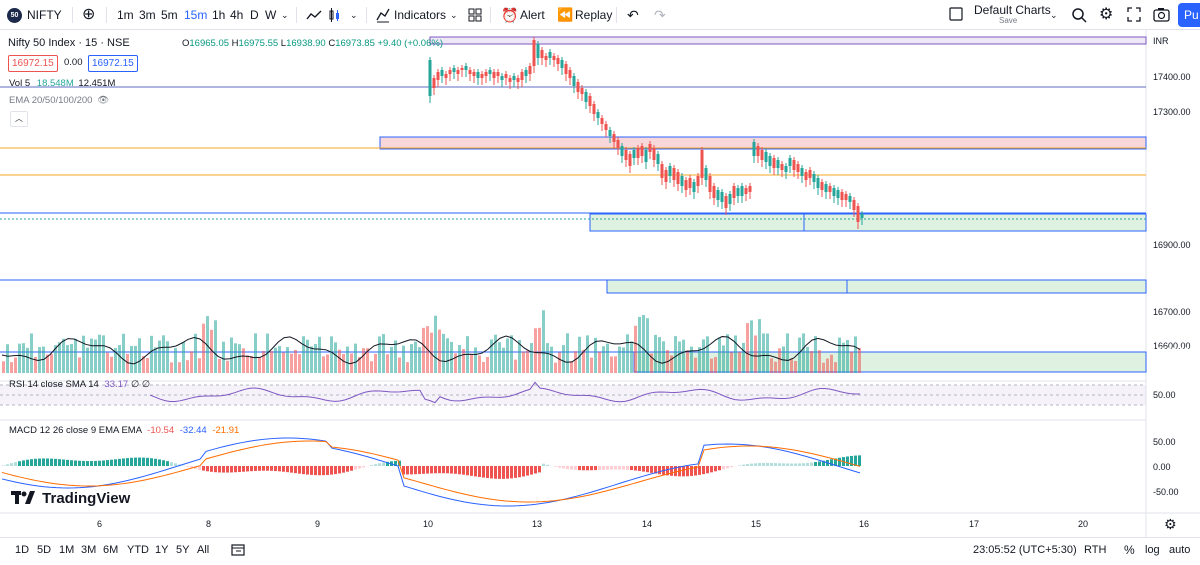  What do you see at coordinates (1170, 194) in the screenshot?
I see `price-tag: 16991.25` at bounding box center [1170, 194].